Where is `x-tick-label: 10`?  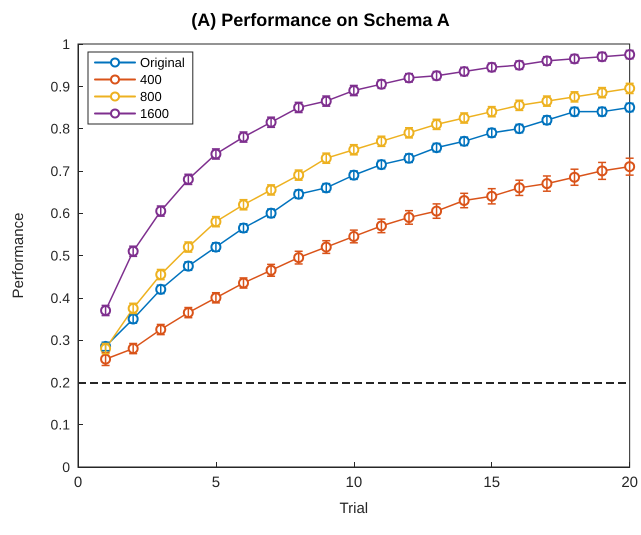 x-tick-label: 10 is located at coordinates (353, 482).